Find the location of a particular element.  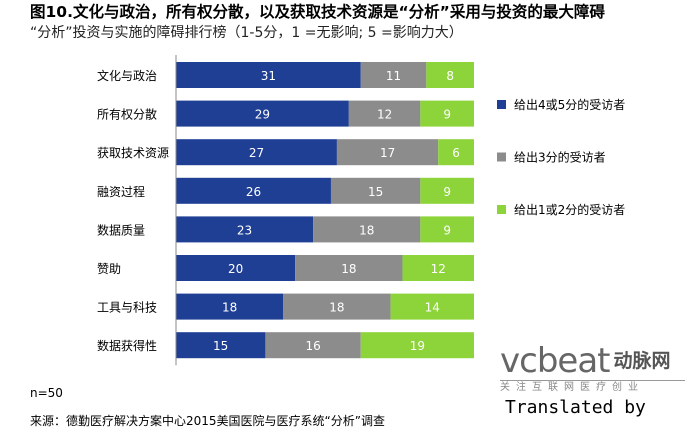

data-label: 17 is located at coordinates (387, 153).